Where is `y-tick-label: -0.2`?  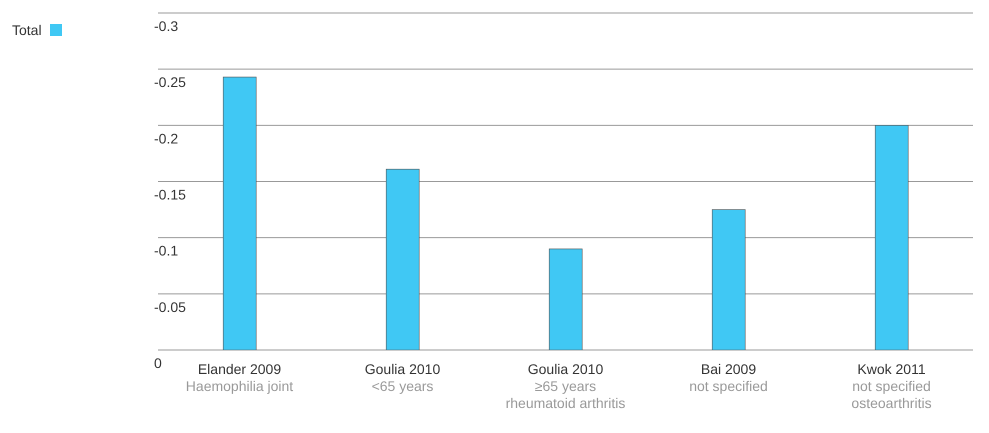
y-tick-label: -0.2 is located at coordinates (166, 138).